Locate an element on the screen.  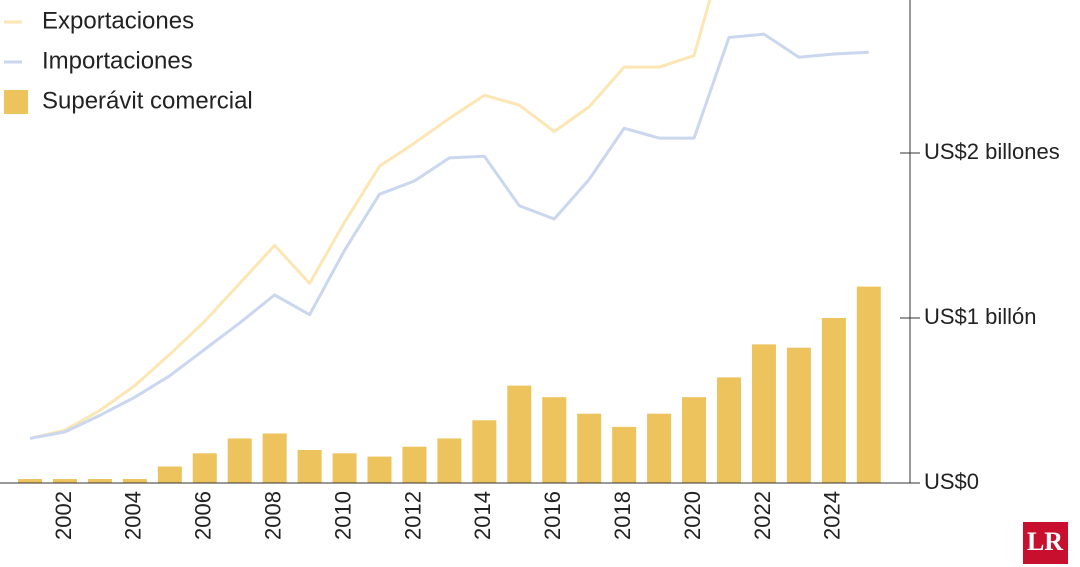
x-tick-label: 2010 is located at coordinates (342, 515).